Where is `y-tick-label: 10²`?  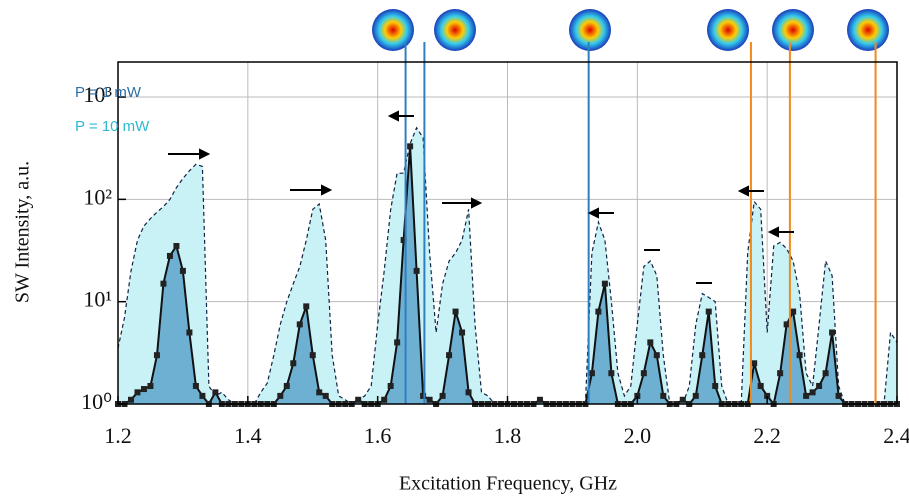
y-tick-label: 10² is located at coordinates (97, 196).